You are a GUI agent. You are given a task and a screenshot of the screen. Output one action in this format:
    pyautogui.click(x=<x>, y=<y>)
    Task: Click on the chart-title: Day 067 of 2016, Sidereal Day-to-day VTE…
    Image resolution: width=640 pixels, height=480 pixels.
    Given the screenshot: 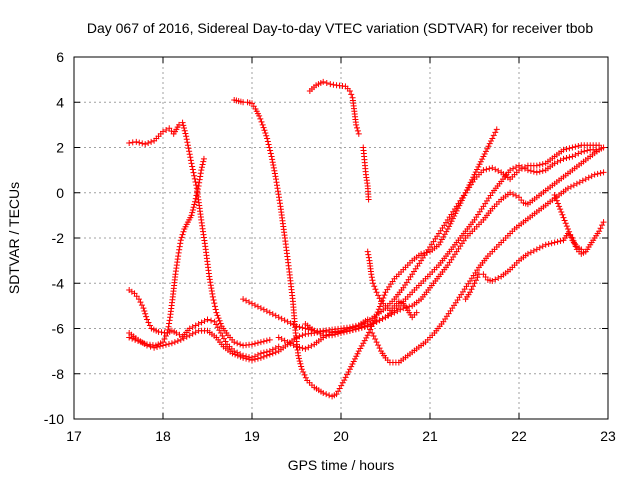 What is the action you would take?
    pyautogui.click(x=340, y=28)
    